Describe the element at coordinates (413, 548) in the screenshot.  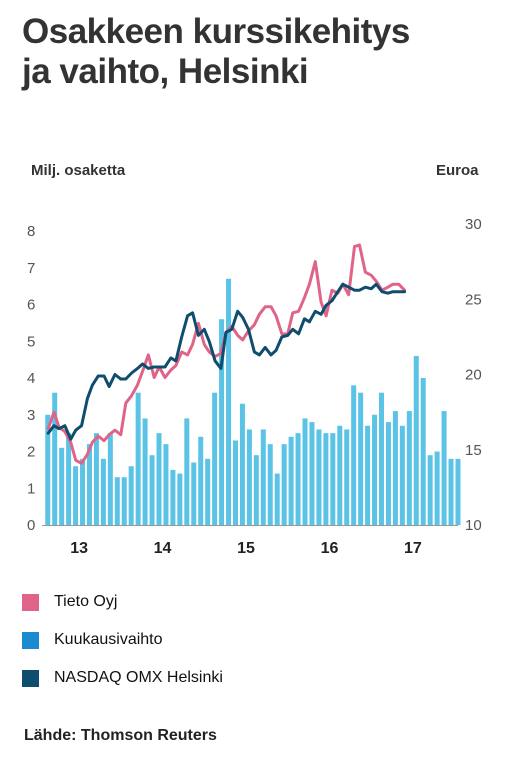
I see `x-tick-label: 17` at that location.